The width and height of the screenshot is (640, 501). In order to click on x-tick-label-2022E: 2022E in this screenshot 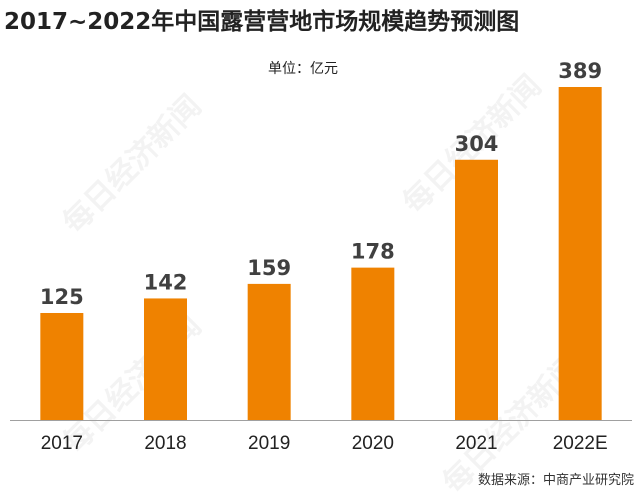, I will do `click(580, 443)`.